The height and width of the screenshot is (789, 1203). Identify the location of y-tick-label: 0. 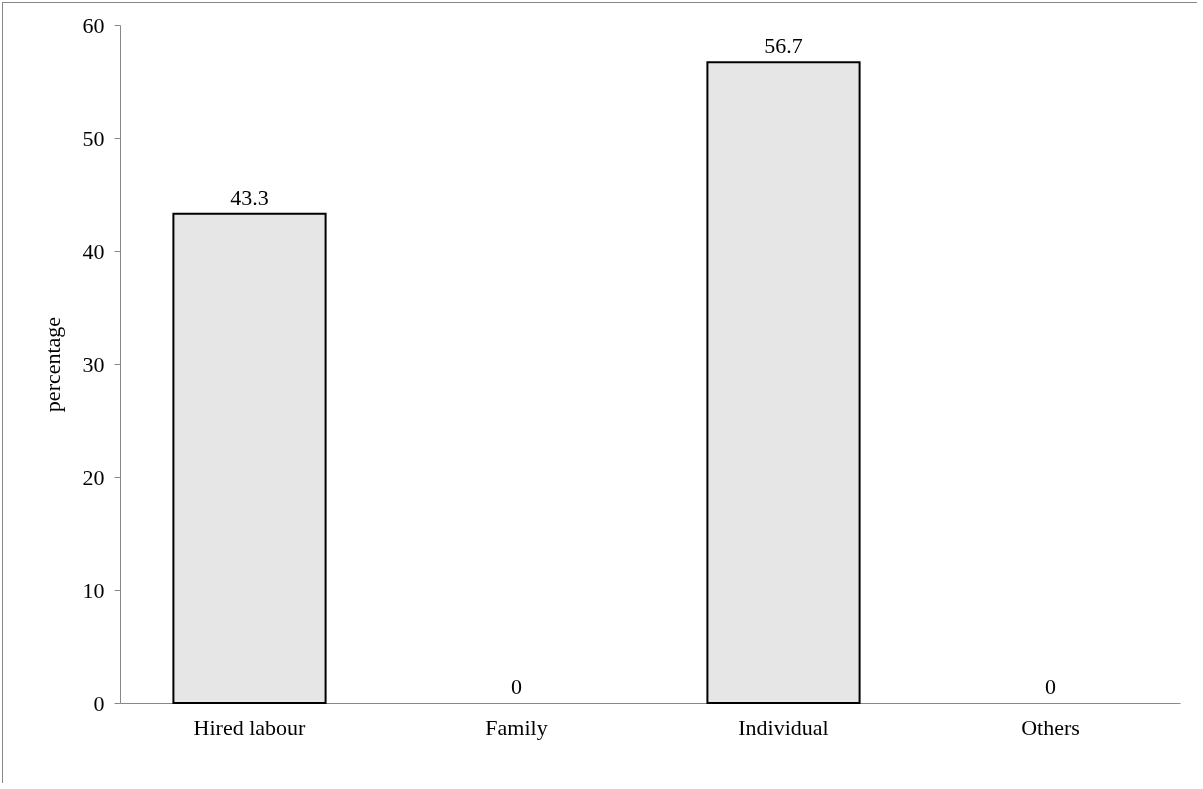
(99, 703).